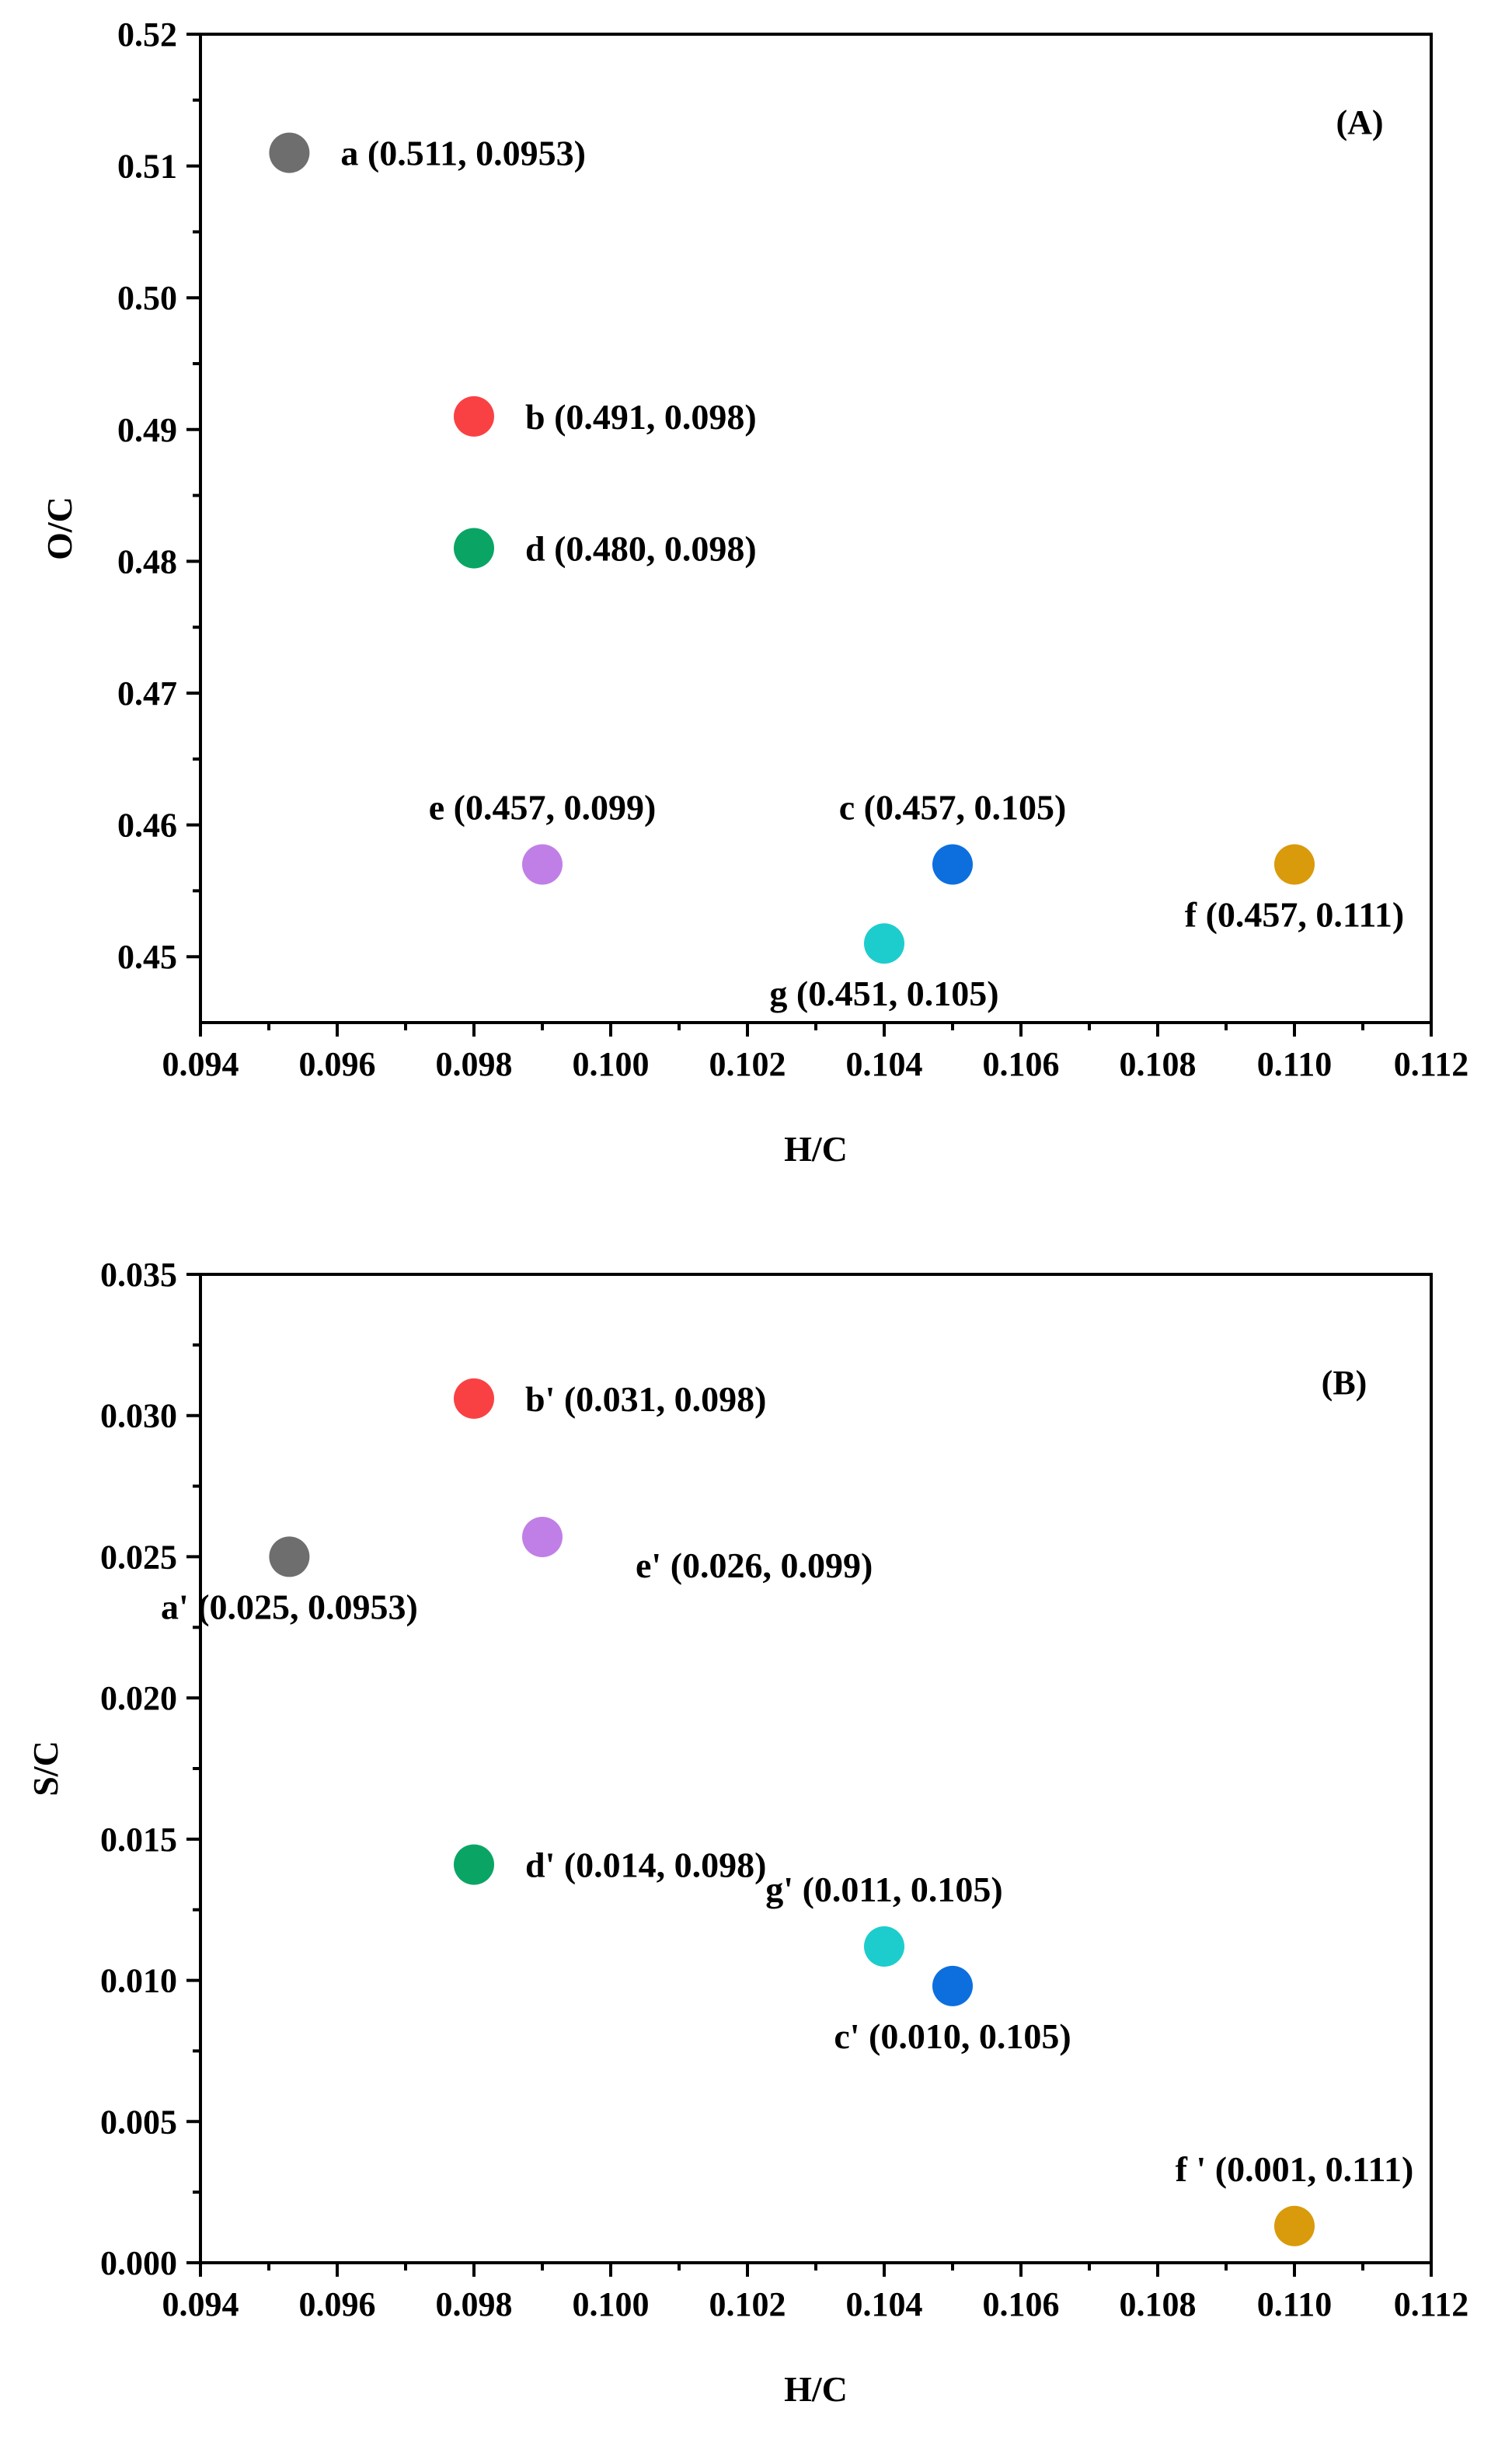 This screenshot has width=1512, height=2464. I want to click on panel-b-point-label: b' (0.031, 0.098), so click(646, 1399).